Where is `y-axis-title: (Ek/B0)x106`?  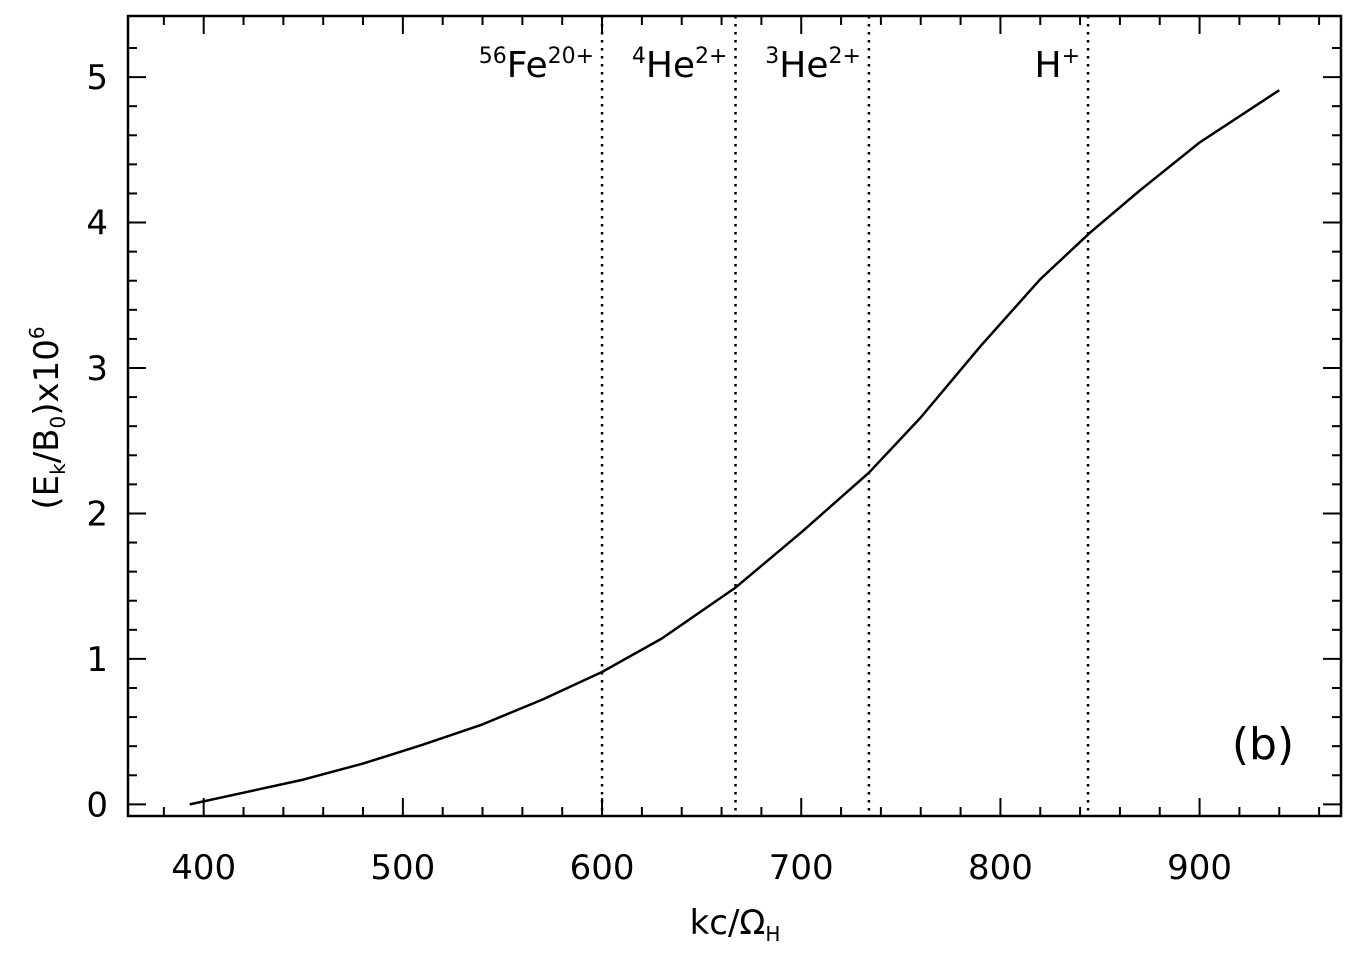 y-axis-title: (Ek/B0)x106 is located at coordinates (47, 417).